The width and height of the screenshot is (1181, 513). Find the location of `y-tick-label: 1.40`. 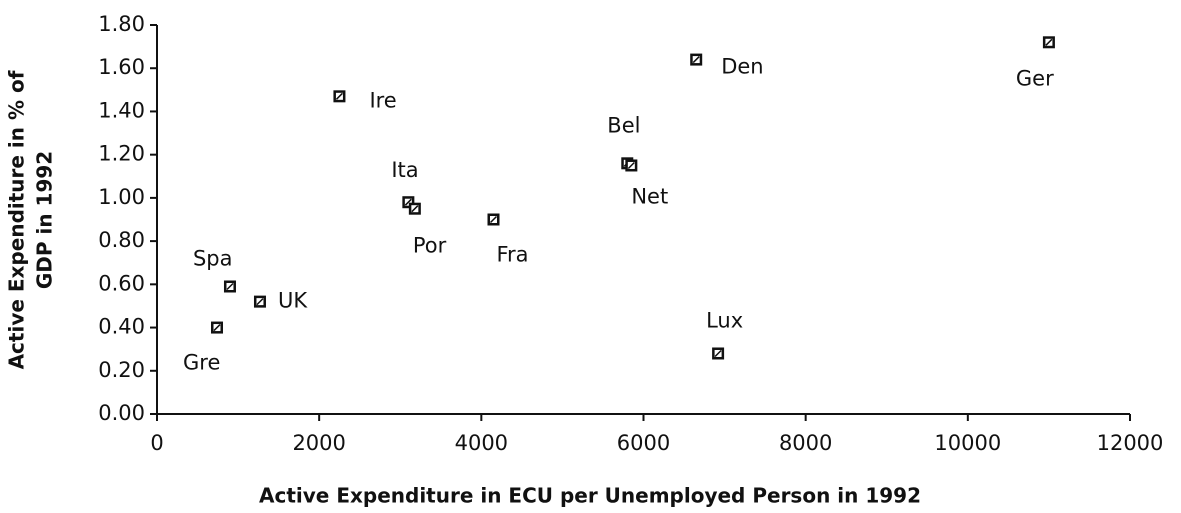

y-tick-label: 1.40 is located at coordinates (121, 110).